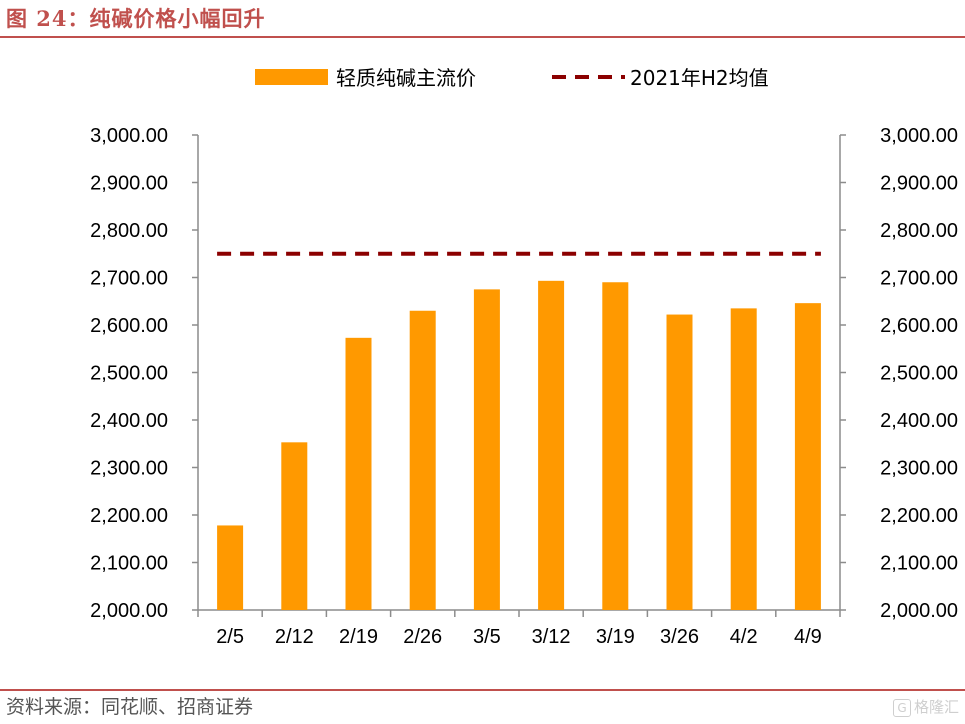 This screenshot has height=724, width=965. What do you see at coordinates (230, 637) in the screenshot?
I see `x-tick-label: 2/5` at bounding box center [230, 637].